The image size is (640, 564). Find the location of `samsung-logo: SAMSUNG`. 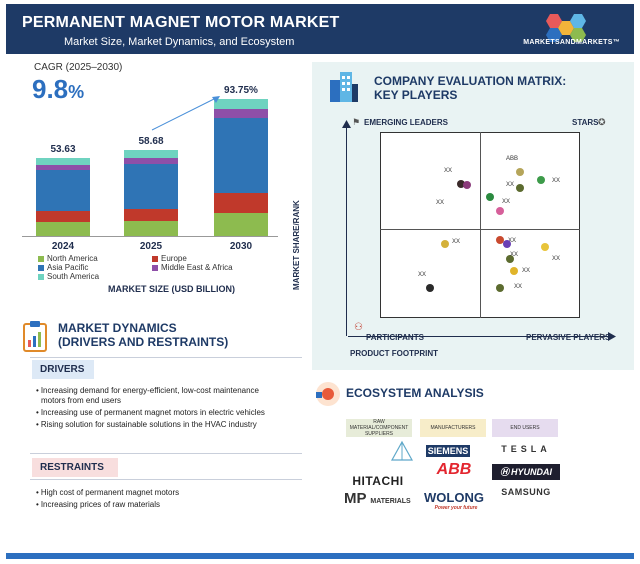

samsung-logo: SAMSUNG is located at coordinates (526, 492).